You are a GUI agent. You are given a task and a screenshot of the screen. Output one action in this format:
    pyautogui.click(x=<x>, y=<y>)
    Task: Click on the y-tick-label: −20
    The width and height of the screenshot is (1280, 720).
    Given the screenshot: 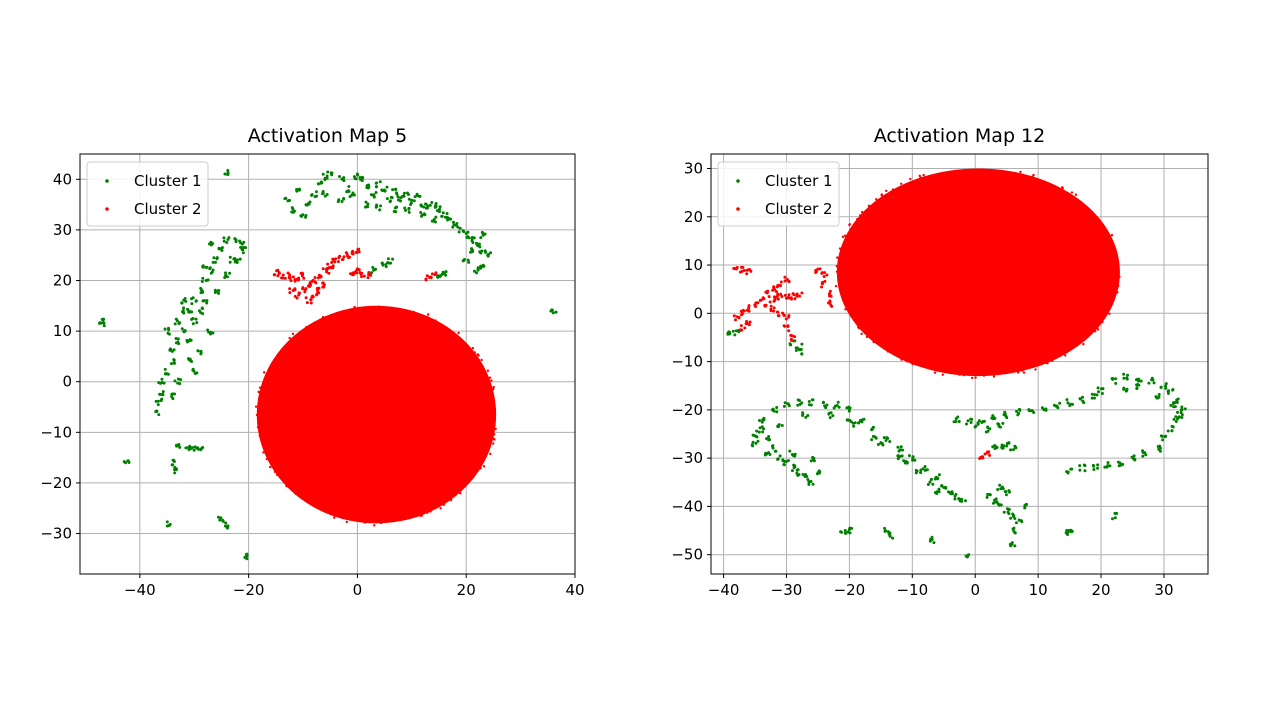 What is the action you would take?
    pyautogui.click(x=56, y=483)
    